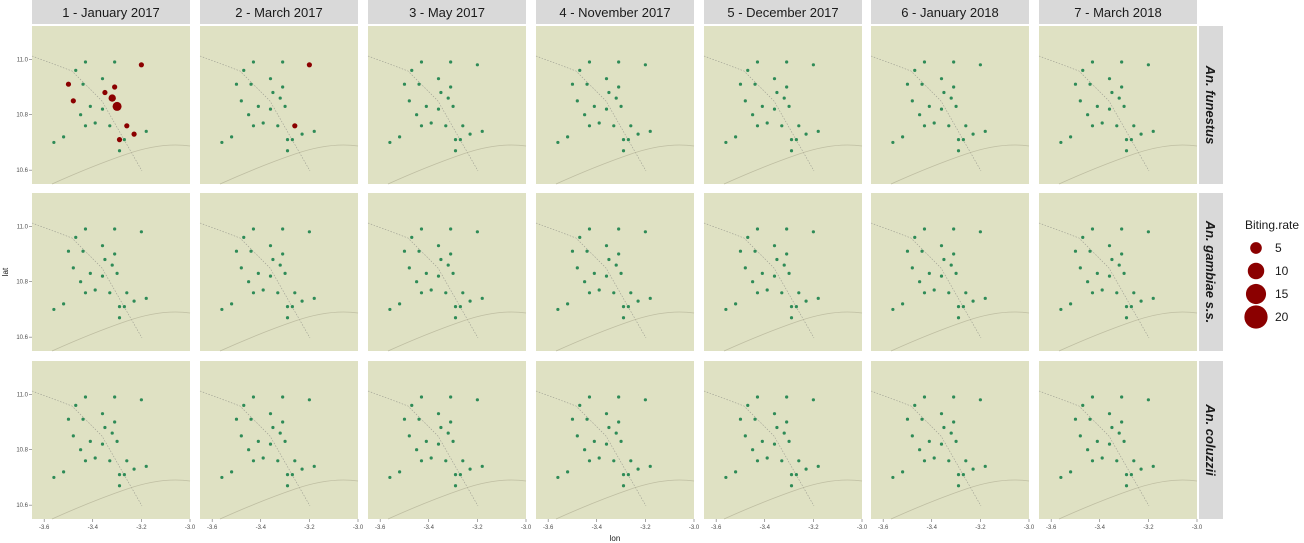 The height and width of the screenshot is (543, 1304). What do you see at coordinates (212, 528) in the screenshot?
I see `x-tick-label: -3.6` at bounding box center [212, 528].